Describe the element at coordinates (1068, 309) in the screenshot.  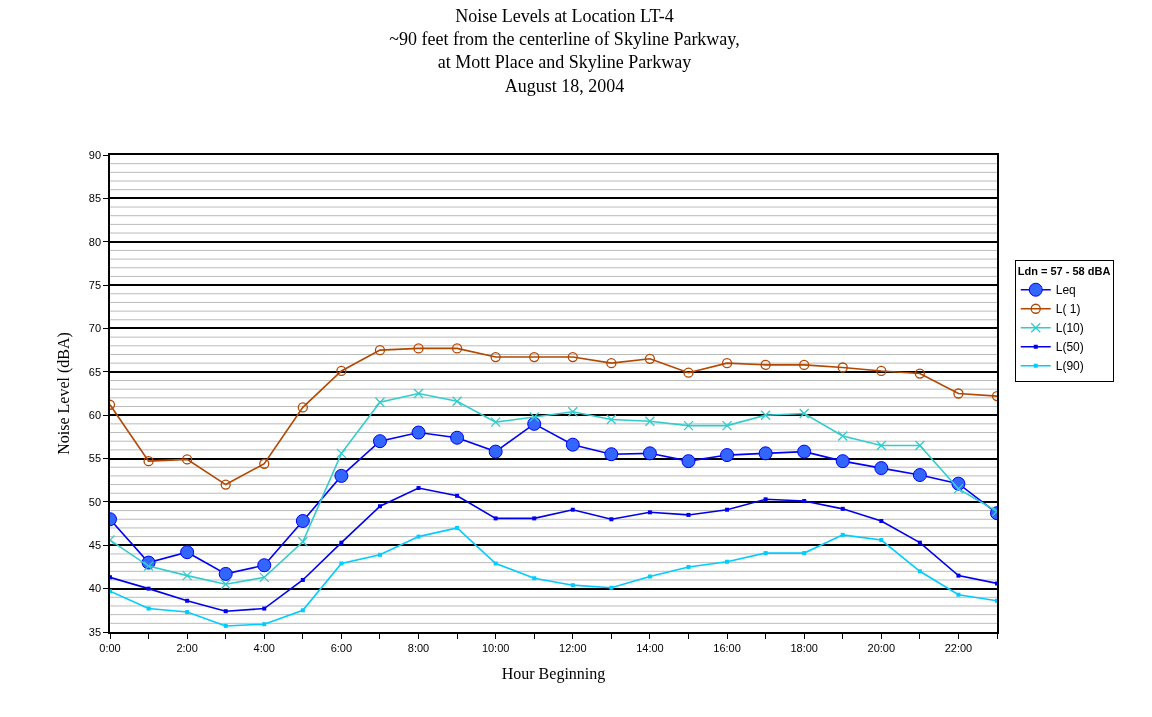
I see `legend-label: L( 1)` at that location.